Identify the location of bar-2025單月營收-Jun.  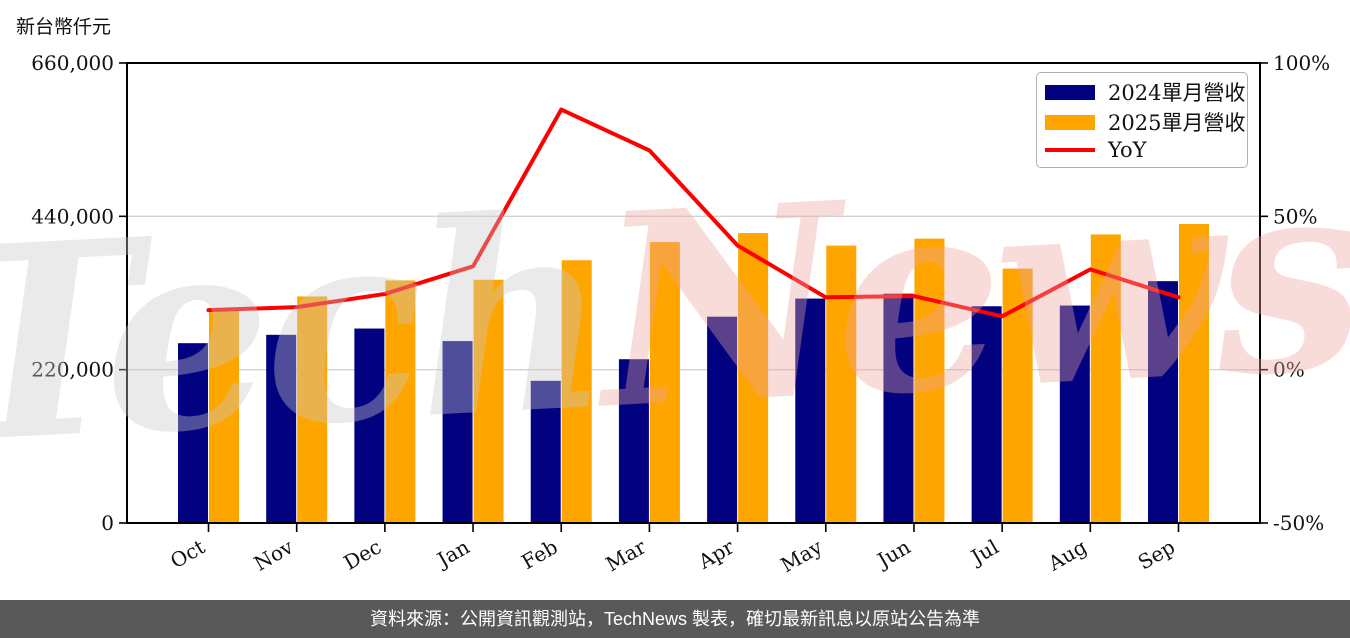
(929, 381).